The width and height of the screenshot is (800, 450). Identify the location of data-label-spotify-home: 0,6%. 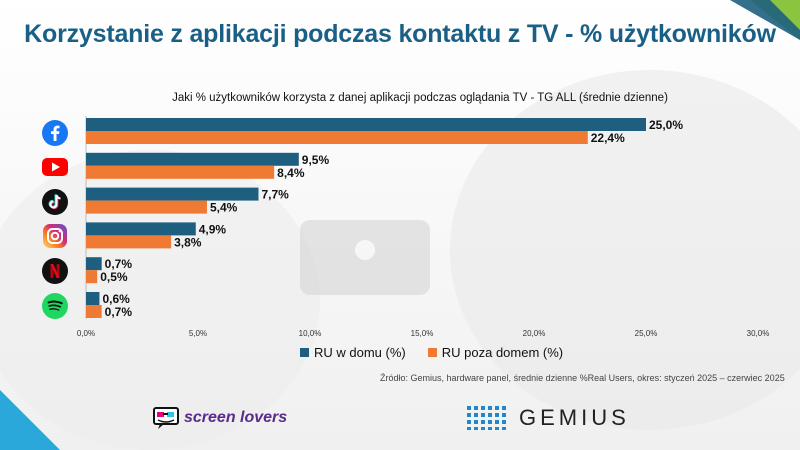
(116, 299).